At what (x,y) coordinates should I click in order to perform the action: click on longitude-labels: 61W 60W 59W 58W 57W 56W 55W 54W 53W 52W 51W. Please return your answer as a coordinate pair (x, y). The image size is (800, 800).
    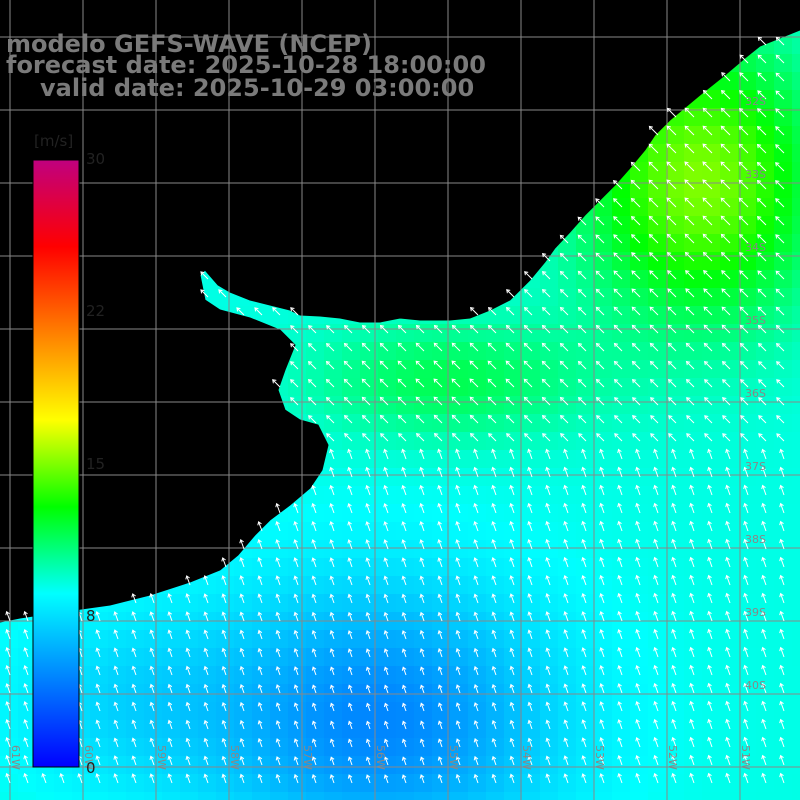
    Looking at the image, I should click on (380, 757).